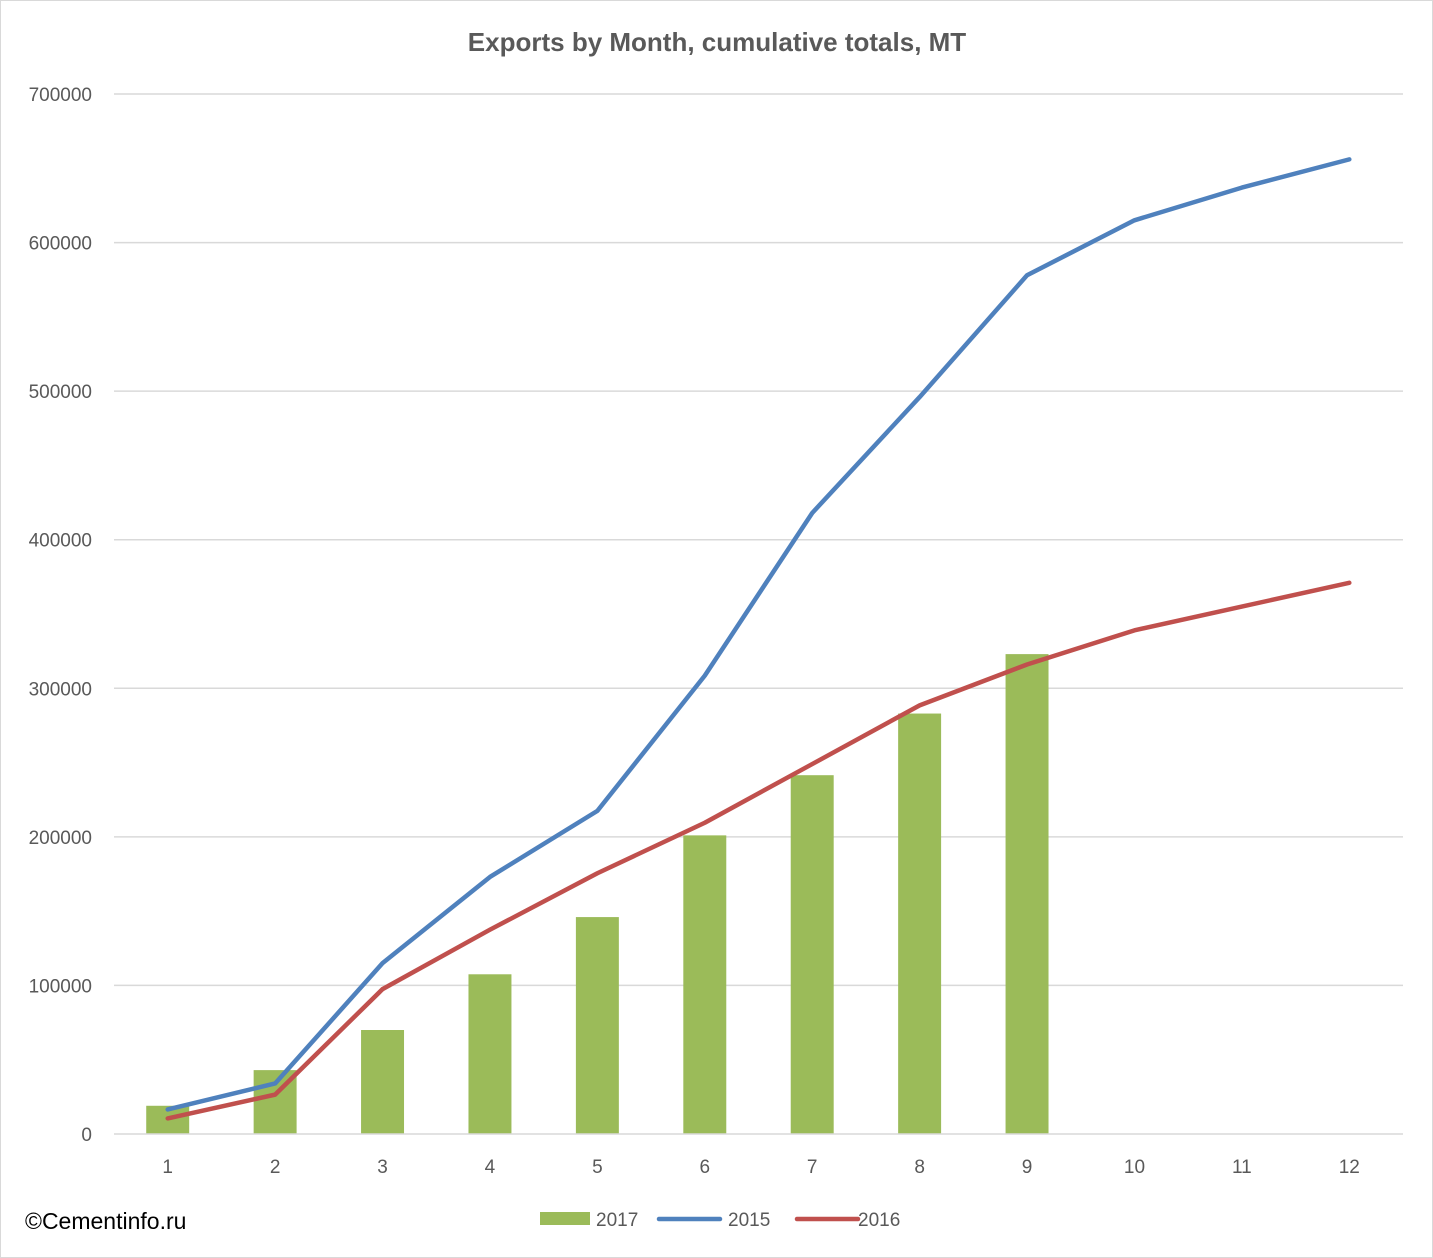 Image resolution: width=1433 pixels, height=1258 pixels. Describe the element at coordinates (60, 689) in the screenshot. I see `y-tick-label: 300000` at that location.